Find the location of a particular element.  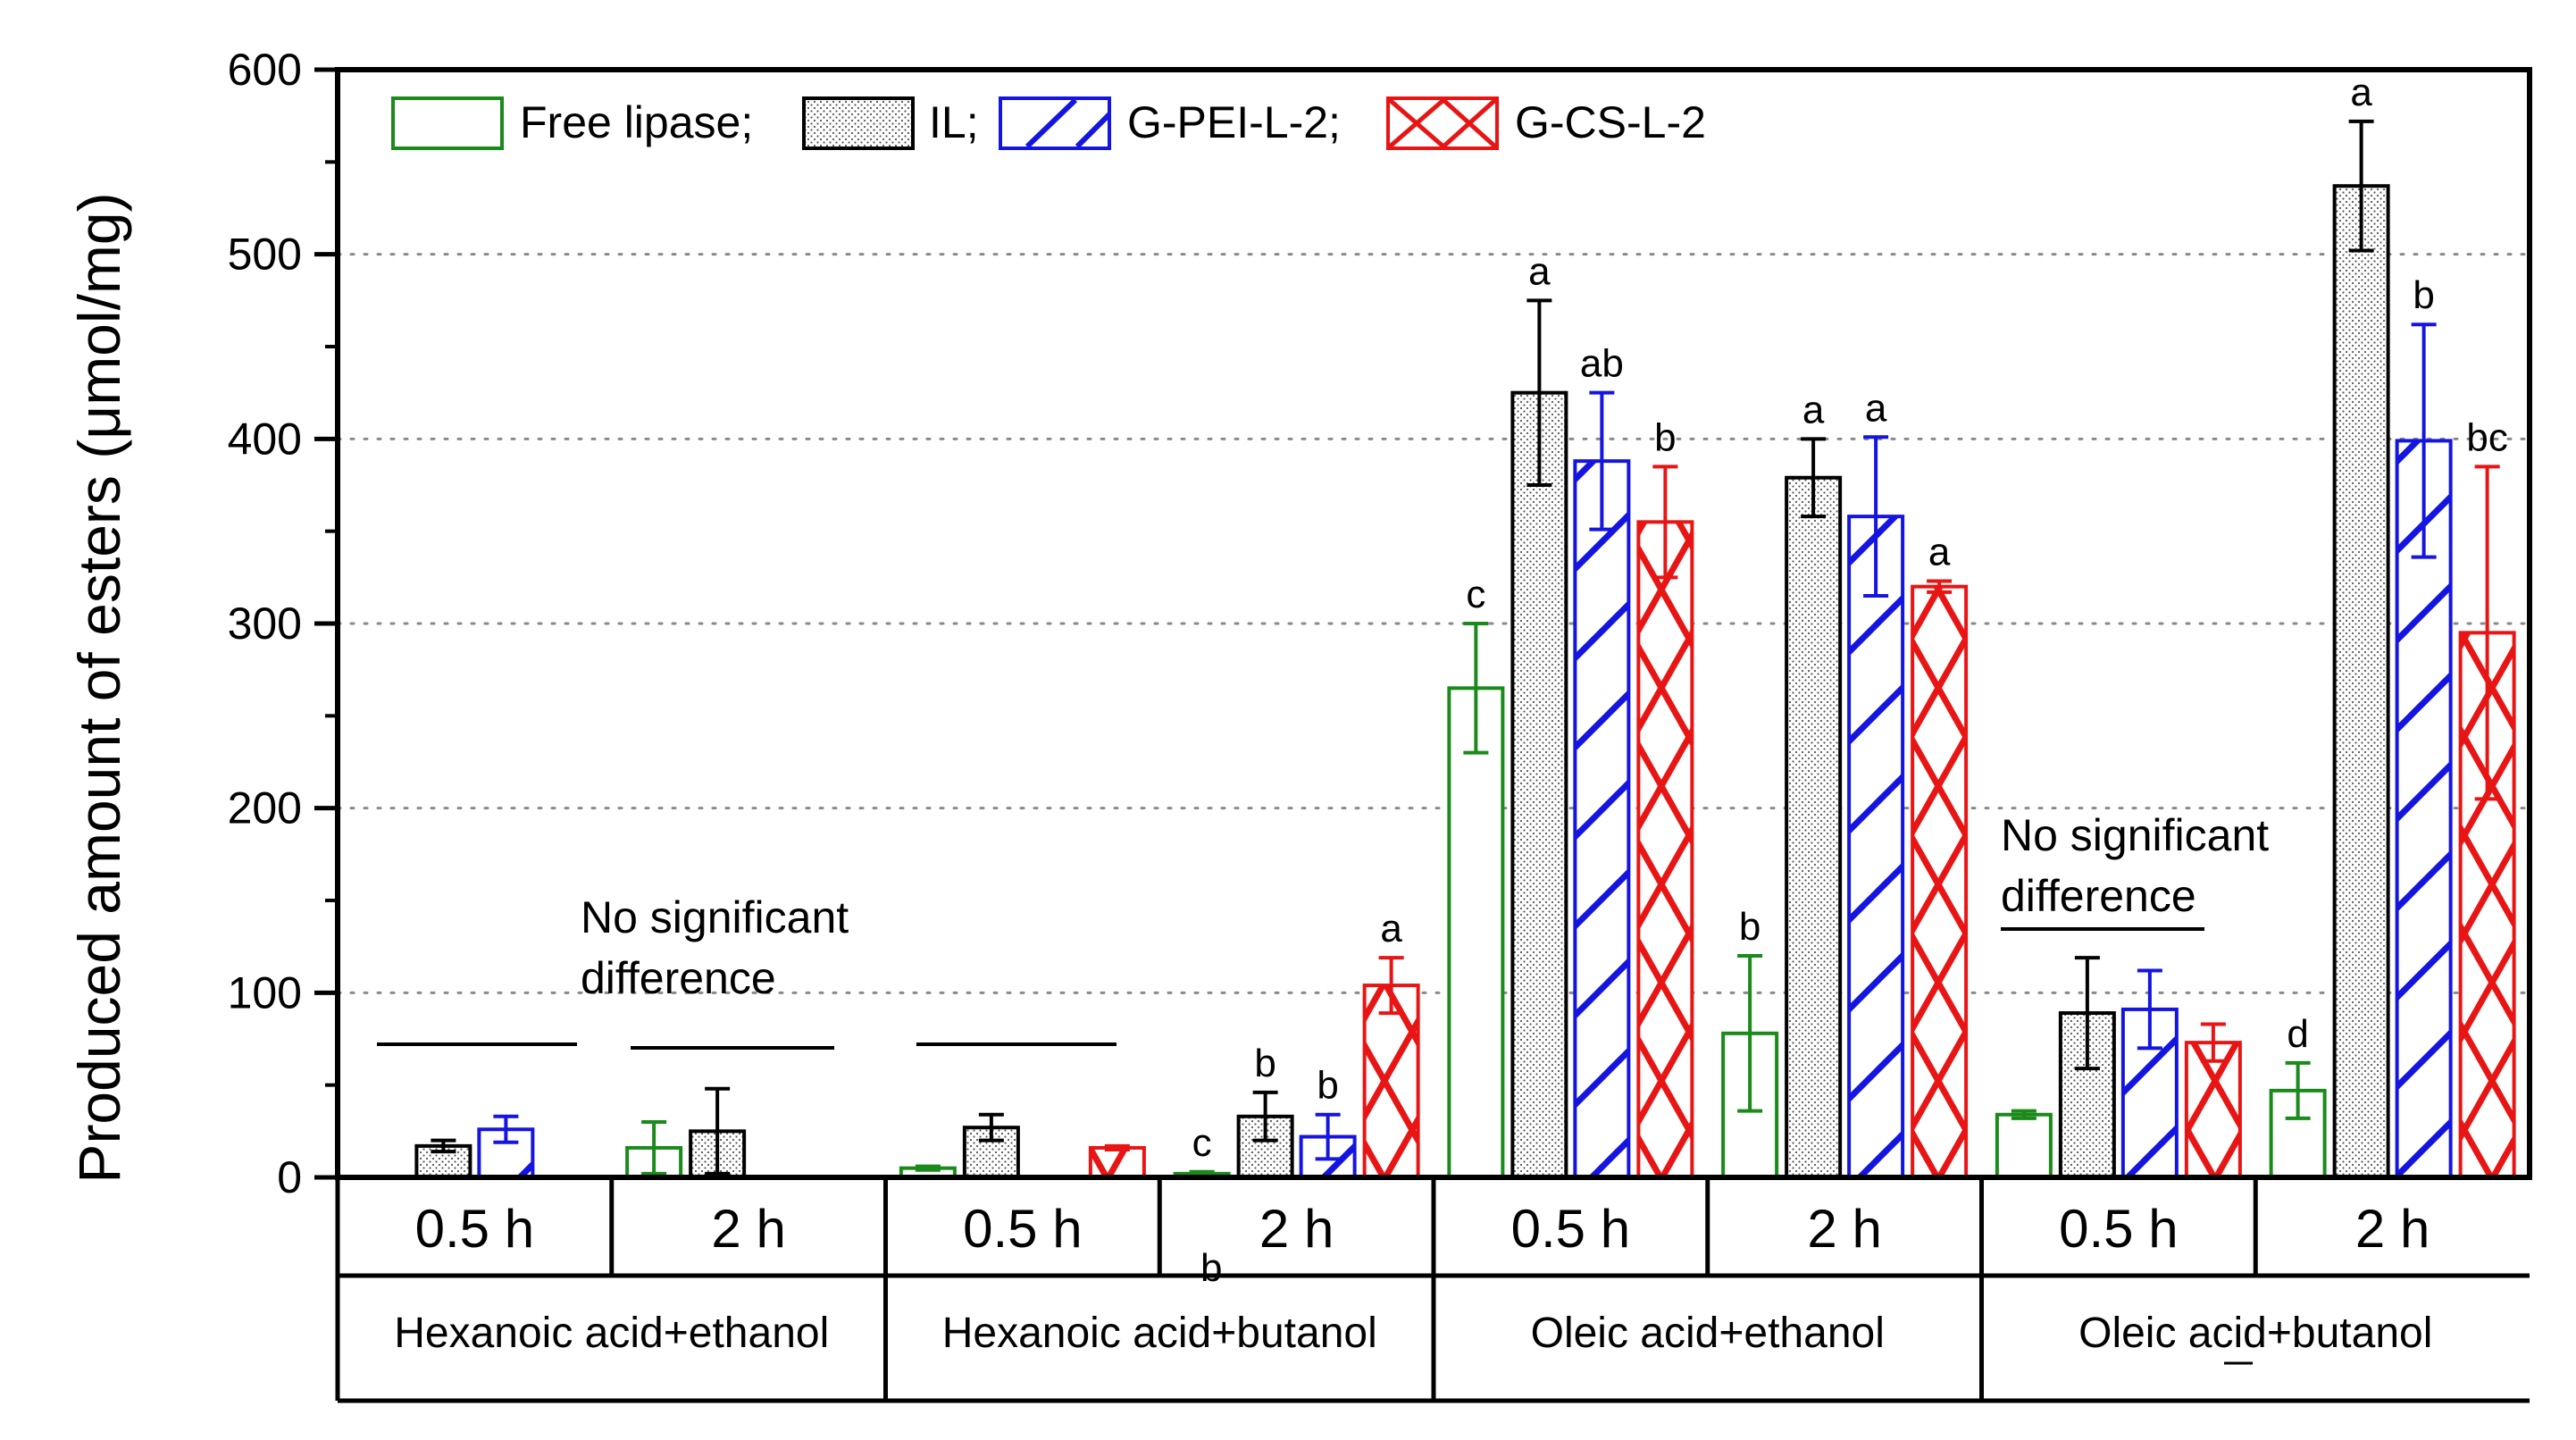

ytick-label-500: 500 is located at coordinates (265, 255).